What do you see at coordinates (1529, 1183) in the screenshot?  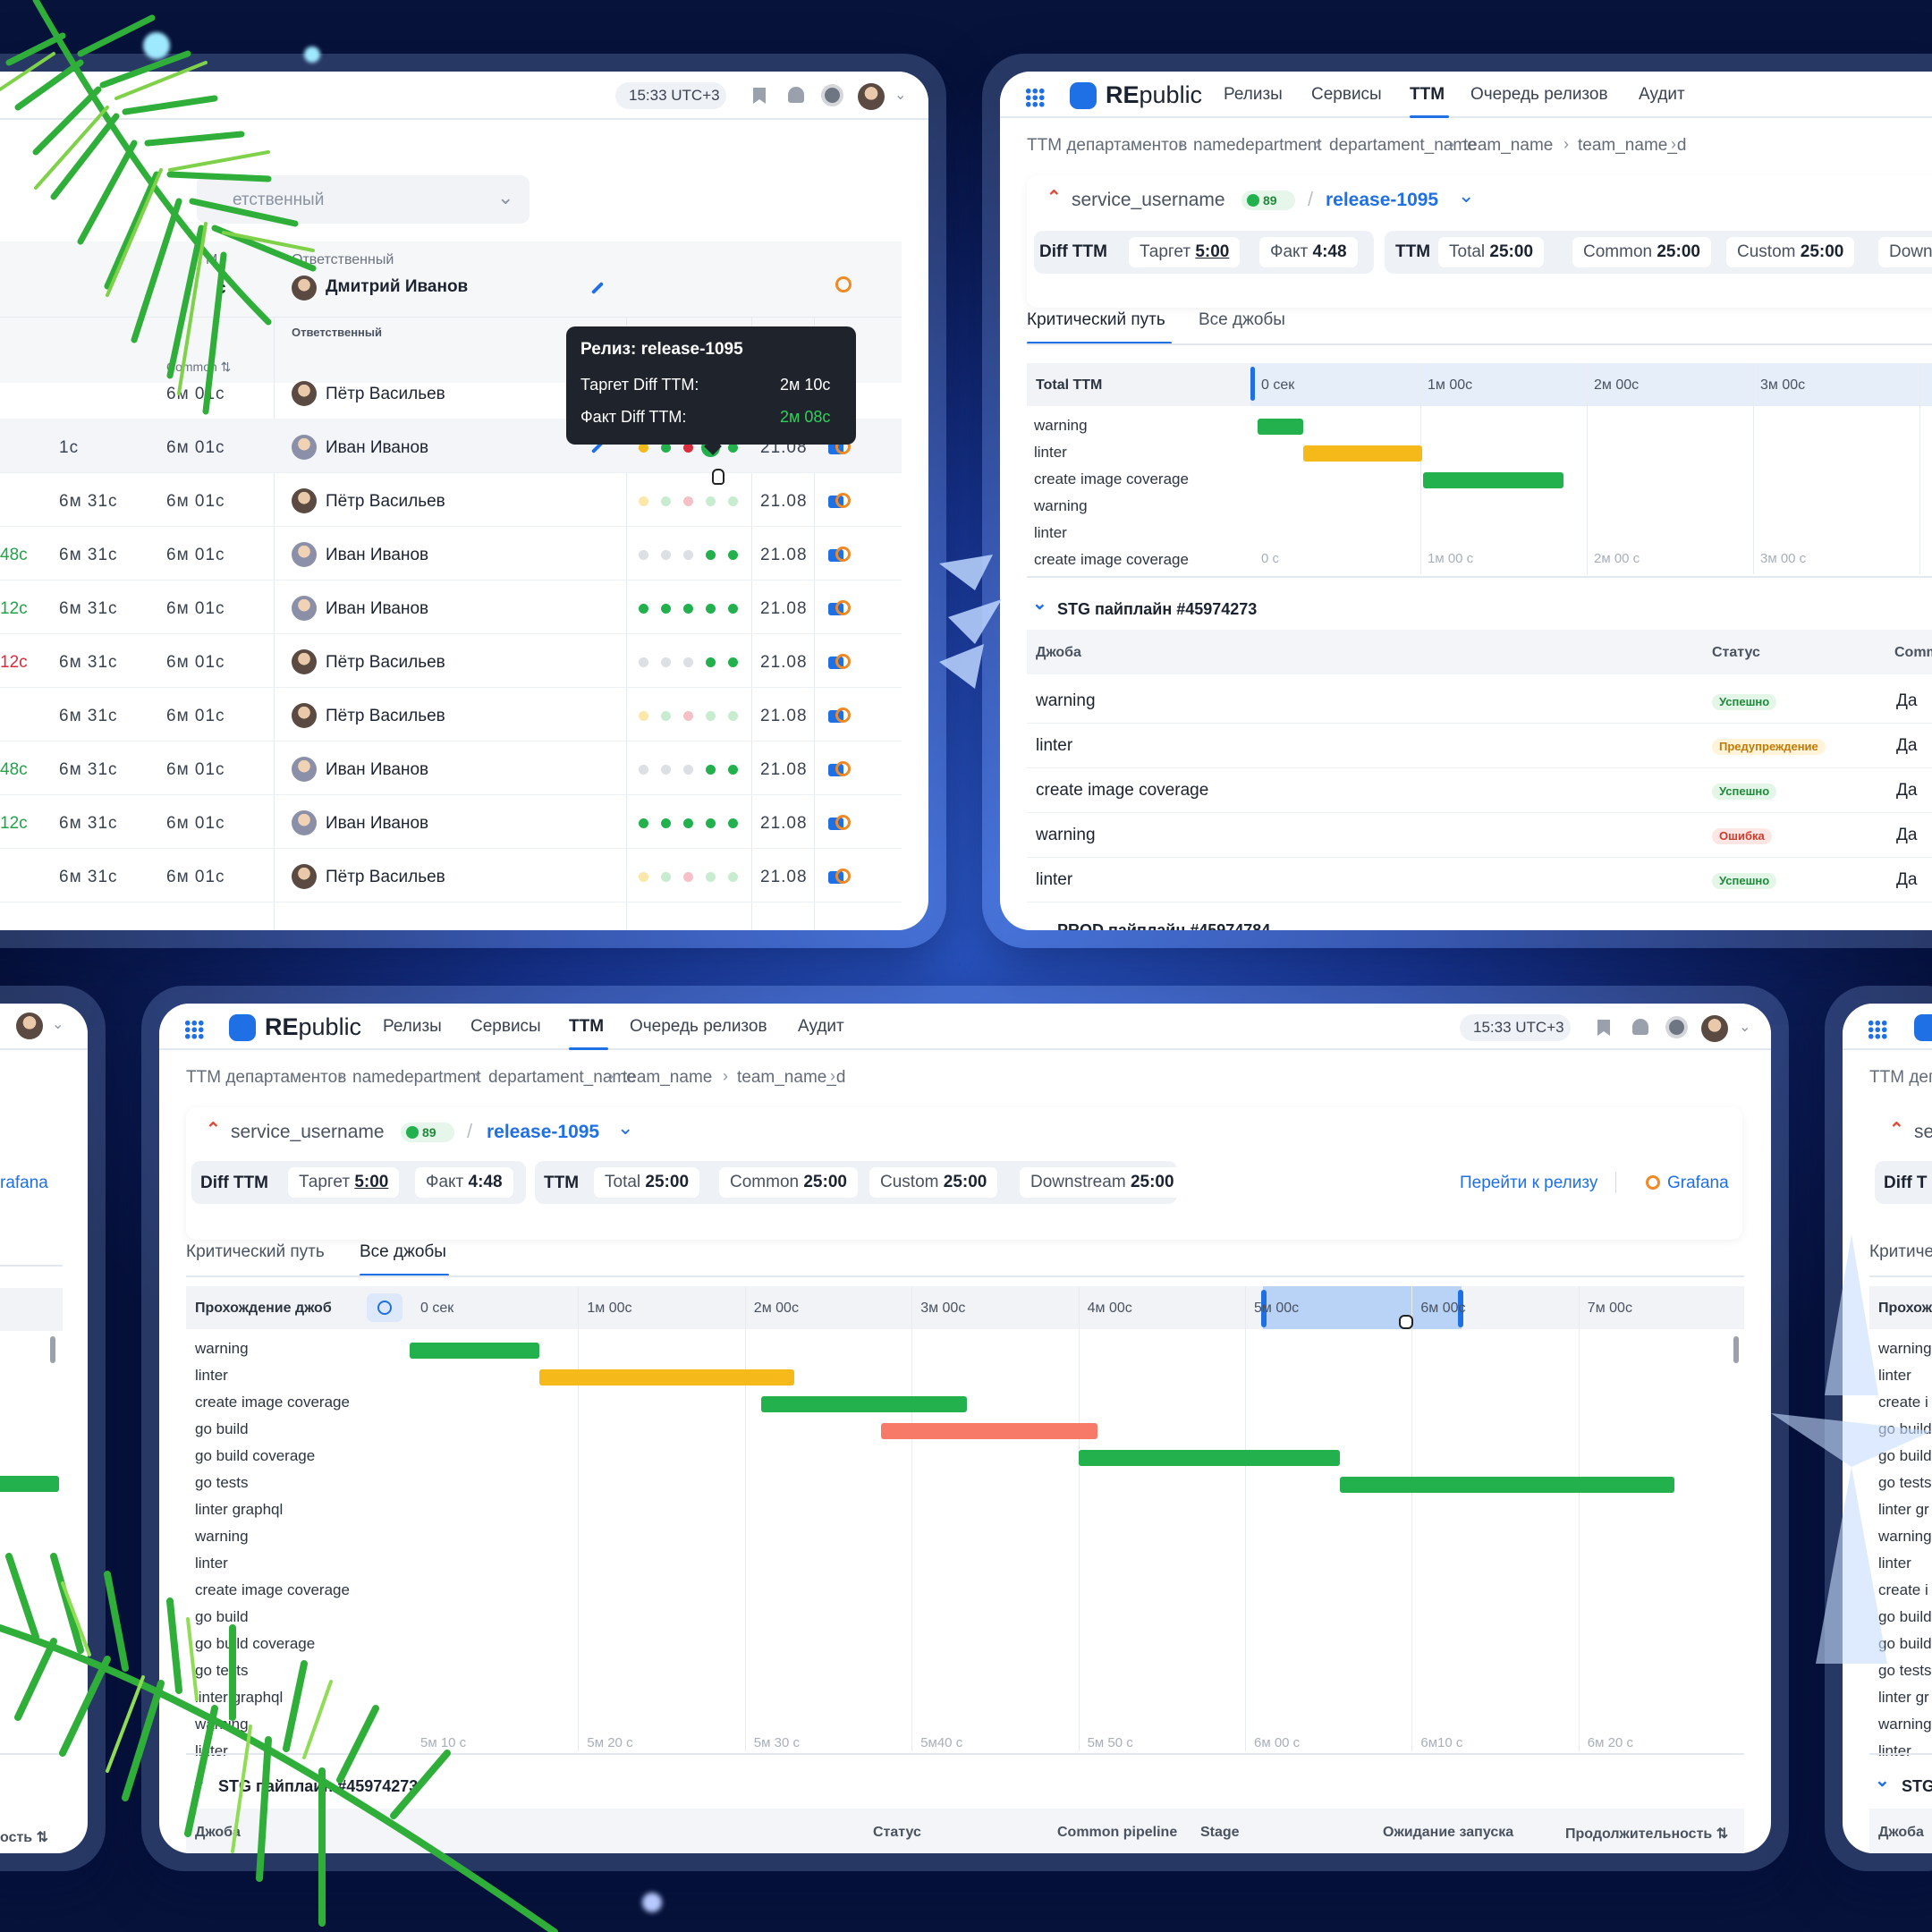 I see `go-to-release-link: Перейти к релизу` at bounding box center [1529, 1183].